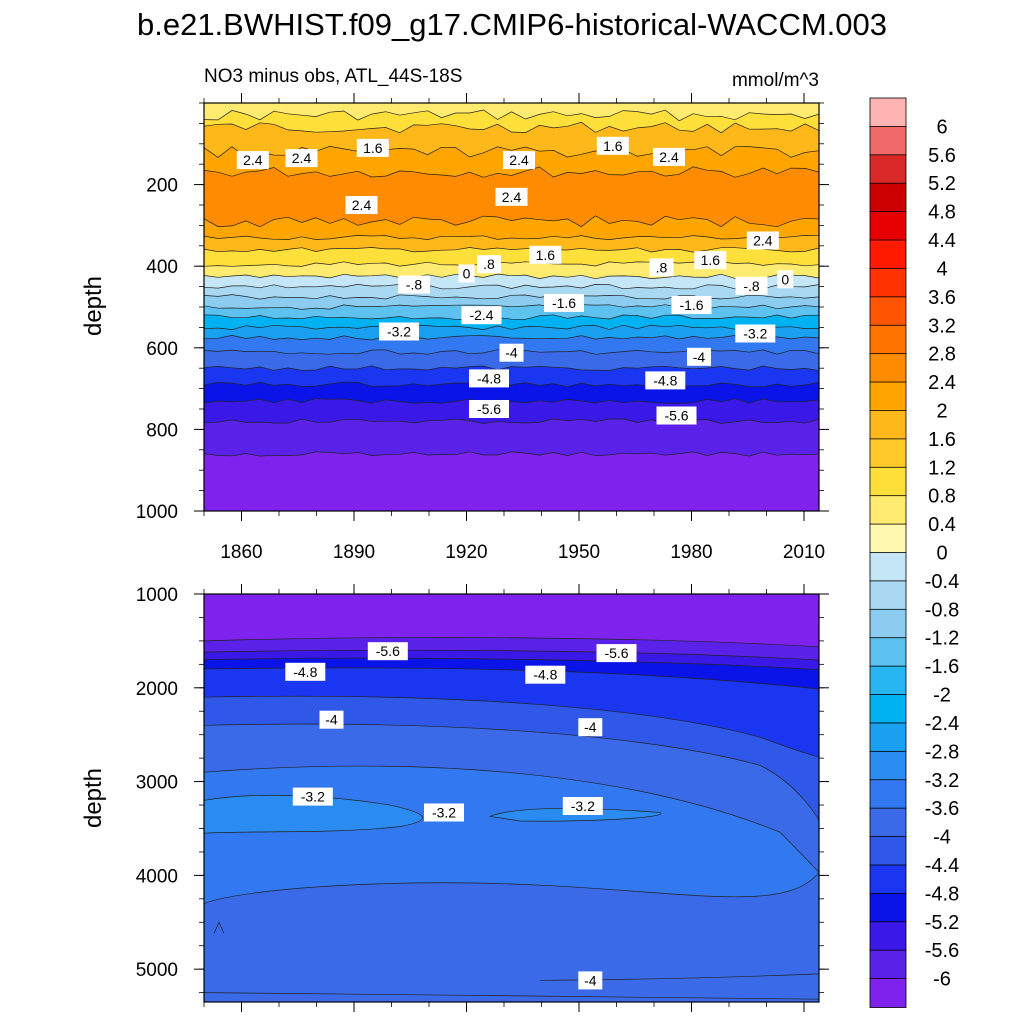 This screenshot has width=1024, height=1024. What do you see at coordinates (775, 80) in the screenshot?
I see `units-label: mmol/m^3` at bounding box center [775, 80].